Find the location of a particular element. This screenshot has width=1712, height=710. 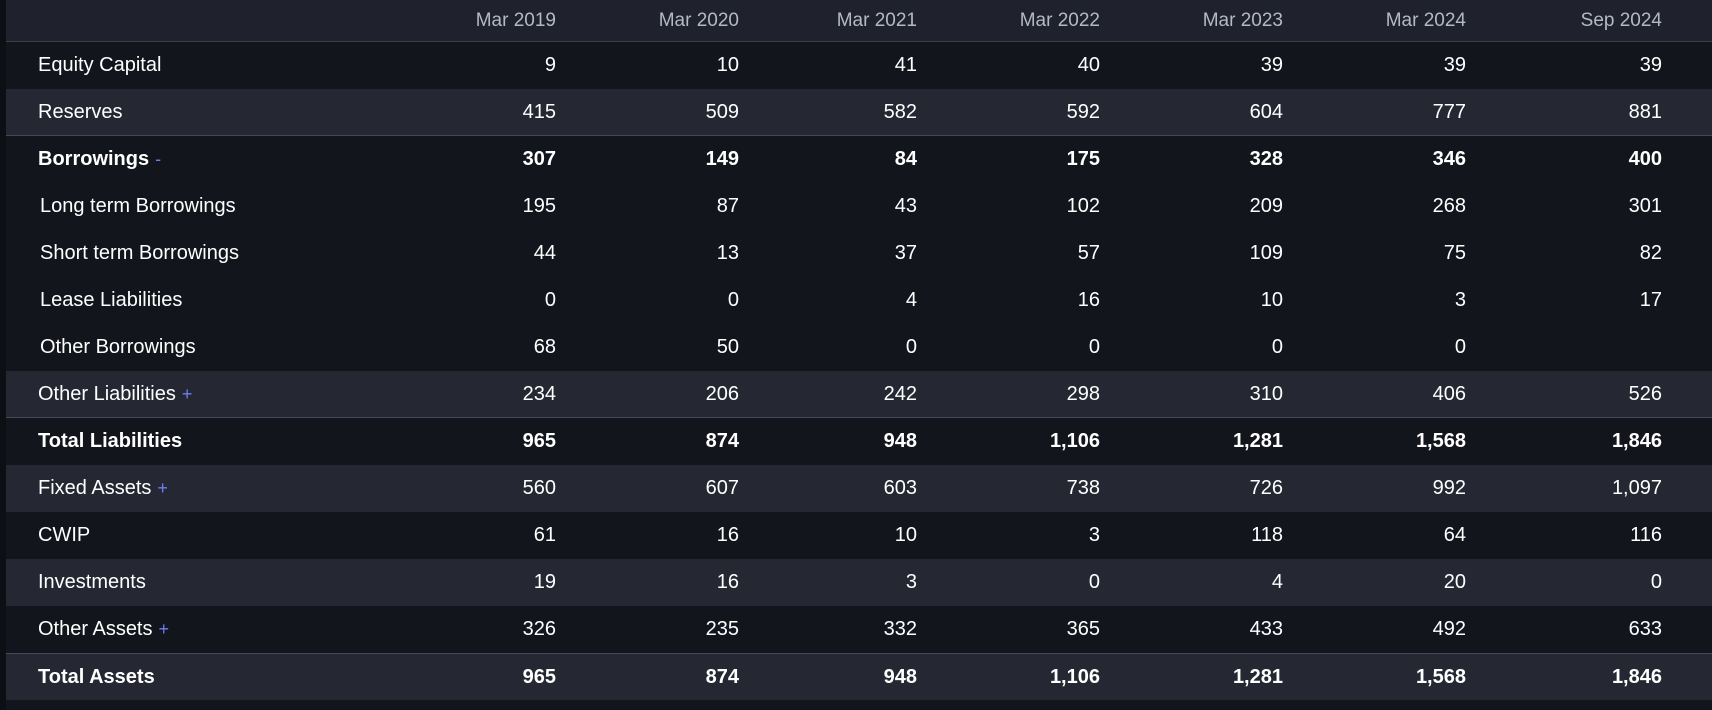

column-header: Mar 2024 is located at coordinates (1425, 20).